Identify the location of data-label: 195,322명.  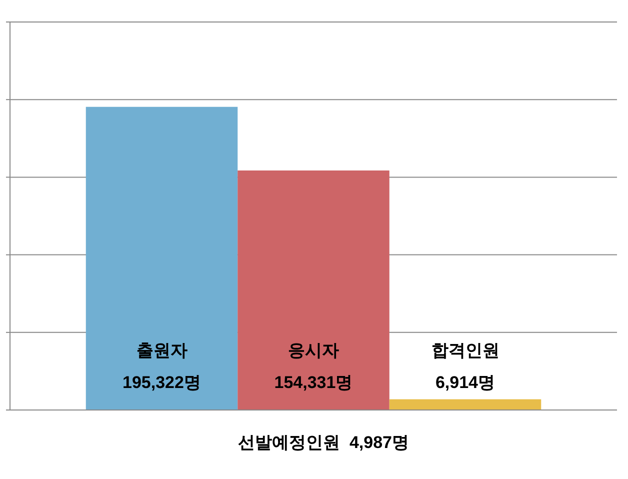
(161, 382).